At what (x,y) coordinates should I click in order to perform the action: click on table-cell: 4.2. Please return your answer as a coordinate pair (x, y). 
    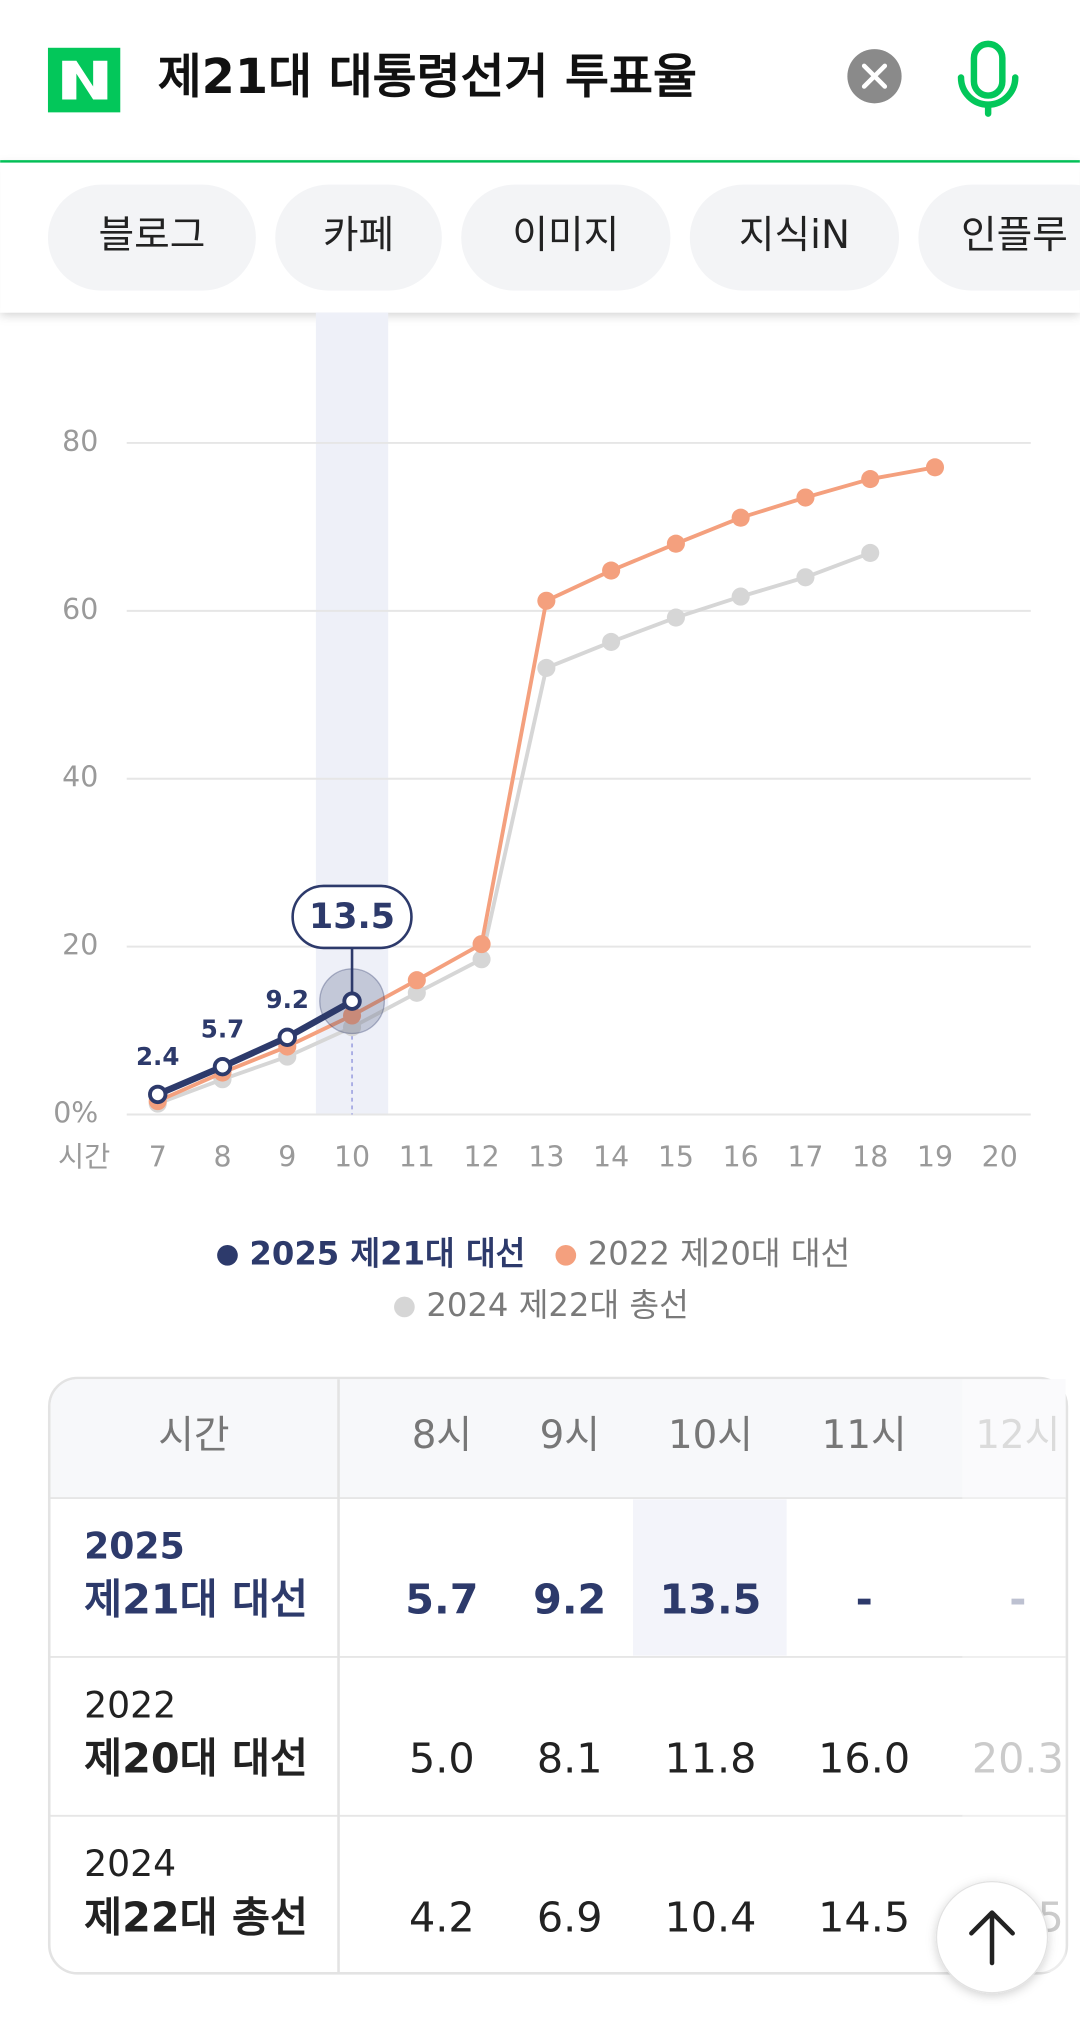
    Looking at the image, I should click on (442, 1917).